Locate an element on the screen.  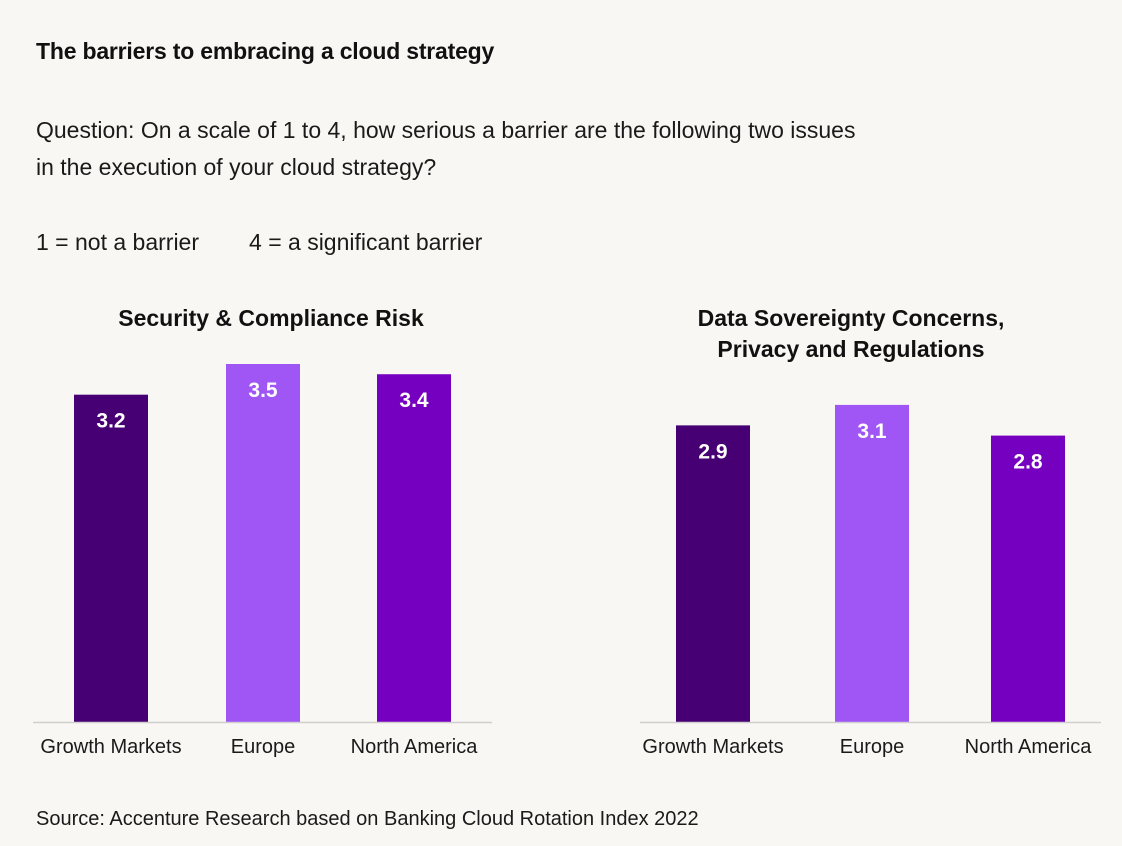
bar-value-label: 2.8 is located at coordinates (1028, 462).